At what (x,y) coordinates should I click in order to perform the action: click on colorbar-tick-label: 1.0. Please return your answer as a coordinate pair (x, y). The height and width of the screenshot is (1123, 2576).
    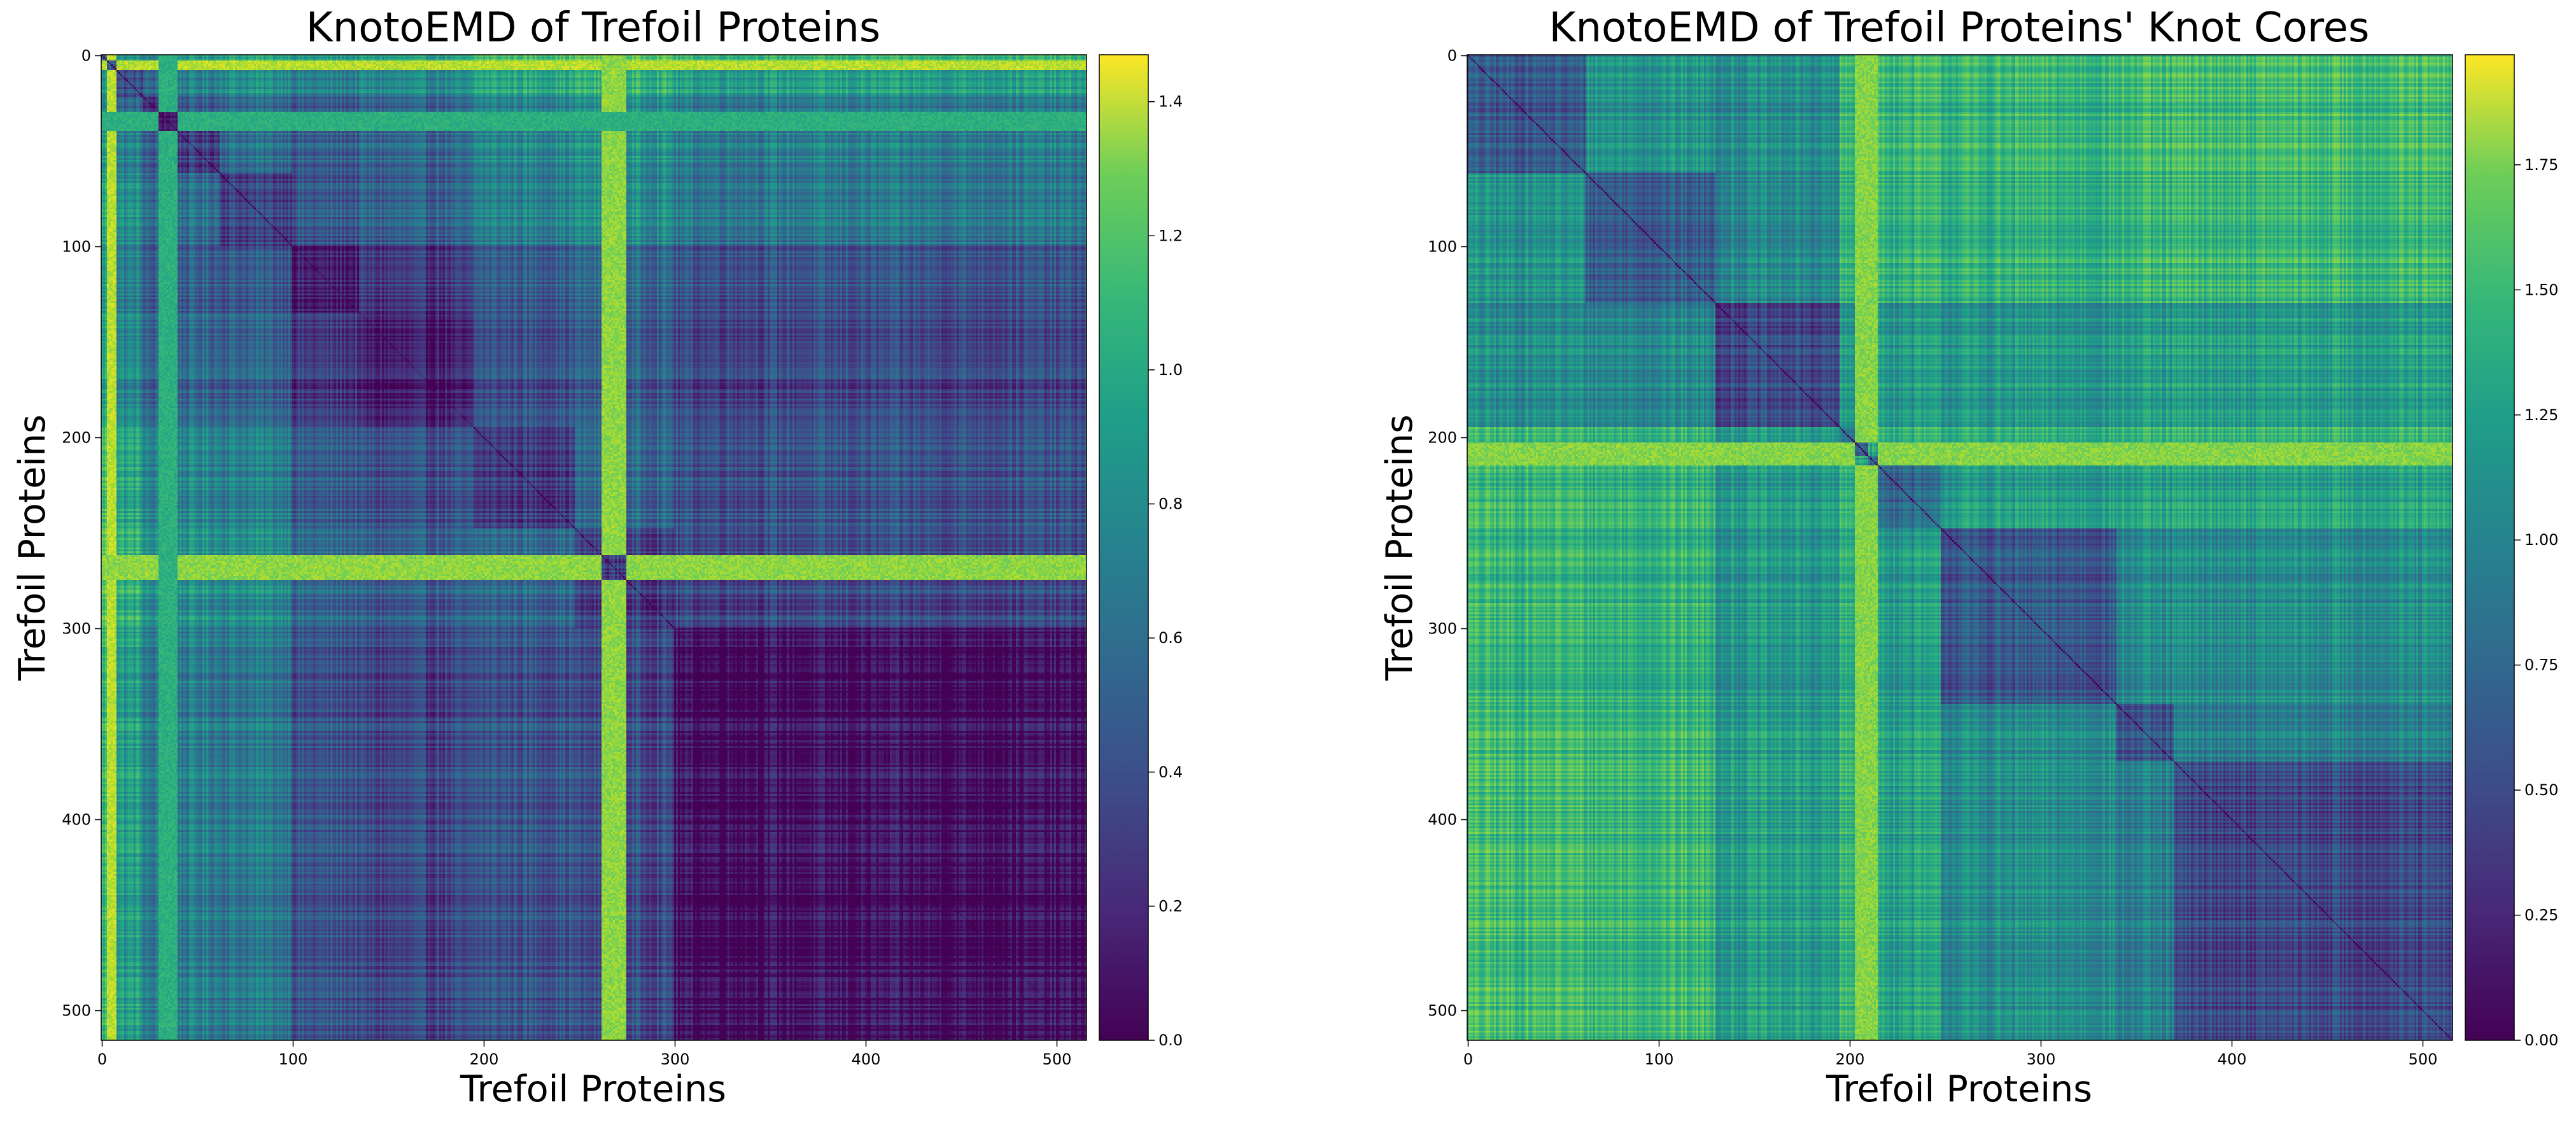
    Looking at the image, I should click on (1171, 370).